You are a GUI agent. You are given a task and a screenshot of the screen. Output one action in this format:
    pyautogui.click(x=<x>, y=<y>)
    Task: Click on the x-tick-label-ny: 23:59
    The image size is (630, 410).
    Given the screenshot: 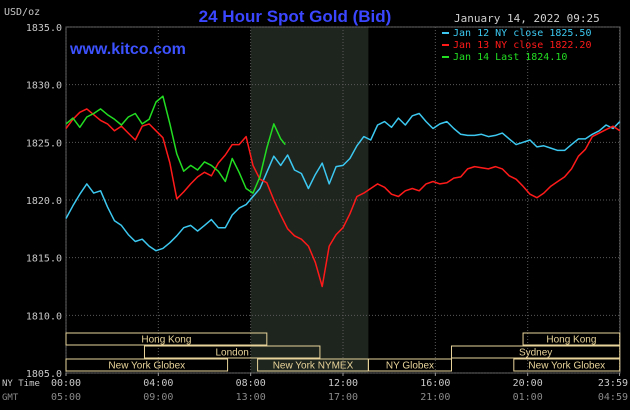 What is the action you would take?
    pyautogui.click(x=613, y=383)
    